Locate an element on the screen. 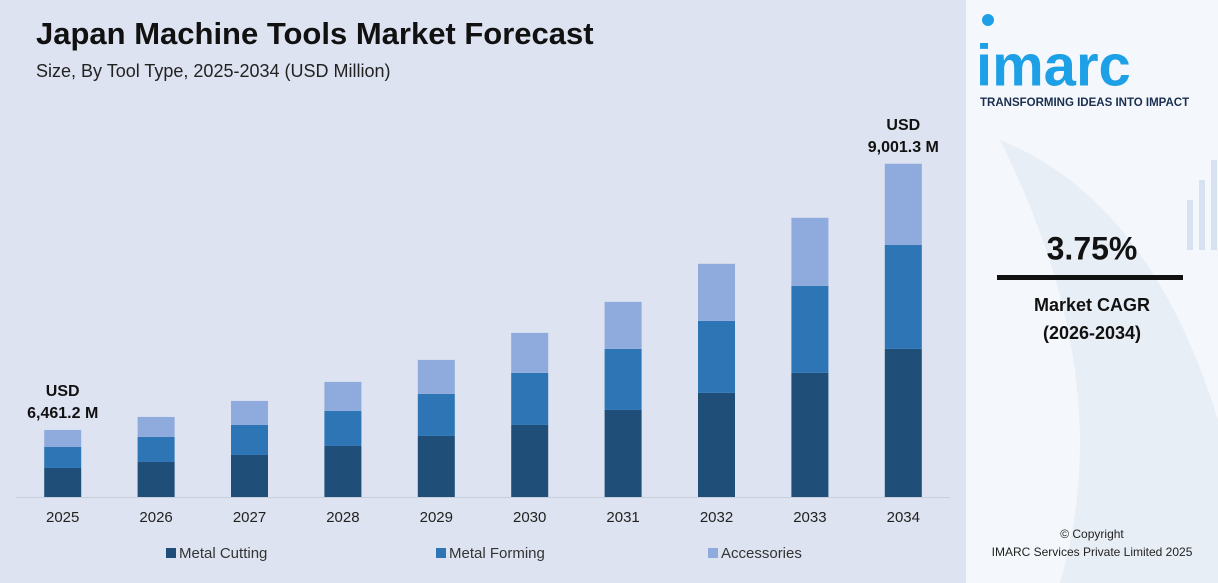 The height and width of the screenshot is (583, 1218). x-tick-label: 2025 is located at coordinates (62, 517).